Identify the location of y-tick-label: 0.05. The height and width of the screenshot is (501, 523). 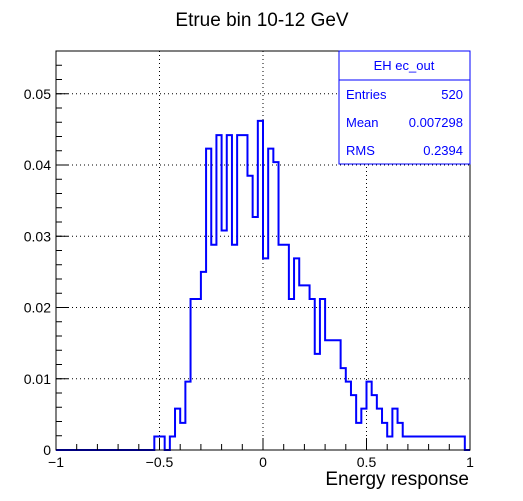
(37, 94).